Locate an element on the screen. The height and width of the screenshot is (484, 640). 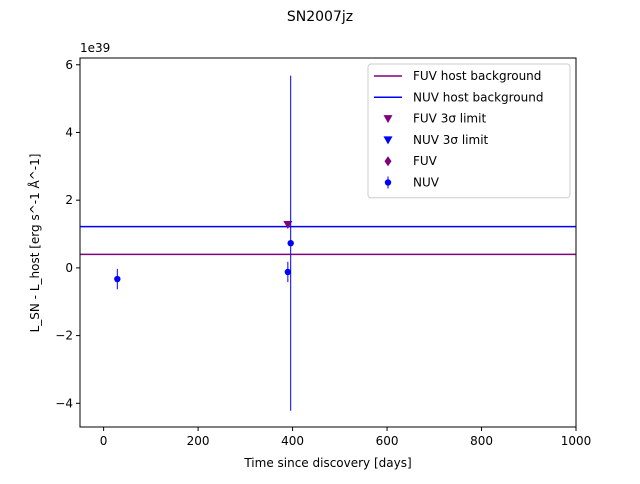
legend-label: NUV host background is located at coordinates (478, 97).